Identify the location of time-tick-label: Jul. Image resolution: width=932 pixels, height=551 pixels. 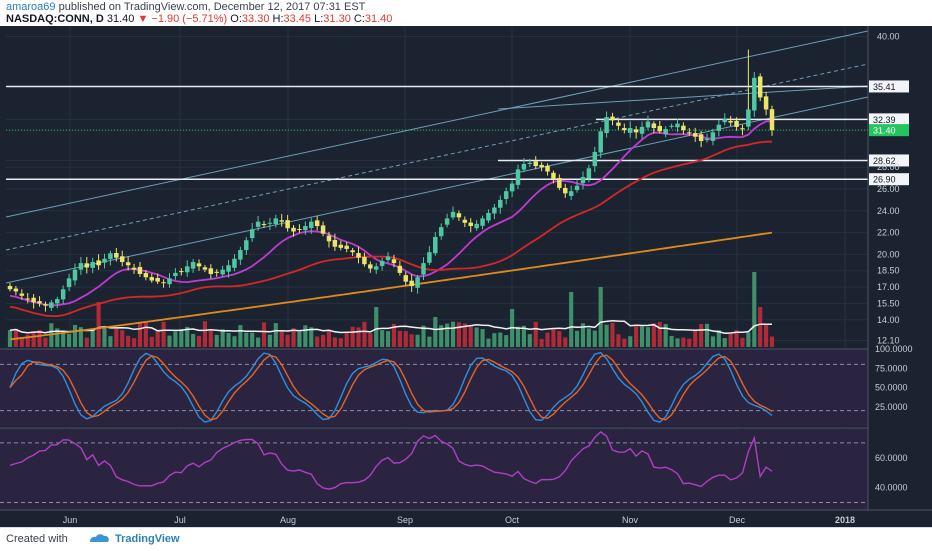
(180, 520).